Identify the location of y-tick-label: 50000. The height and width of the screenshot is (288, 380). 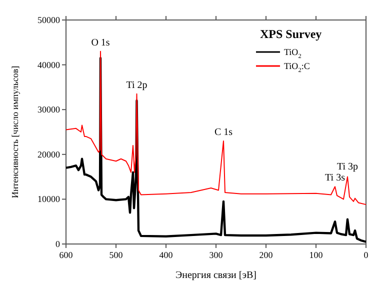
(49, 20).